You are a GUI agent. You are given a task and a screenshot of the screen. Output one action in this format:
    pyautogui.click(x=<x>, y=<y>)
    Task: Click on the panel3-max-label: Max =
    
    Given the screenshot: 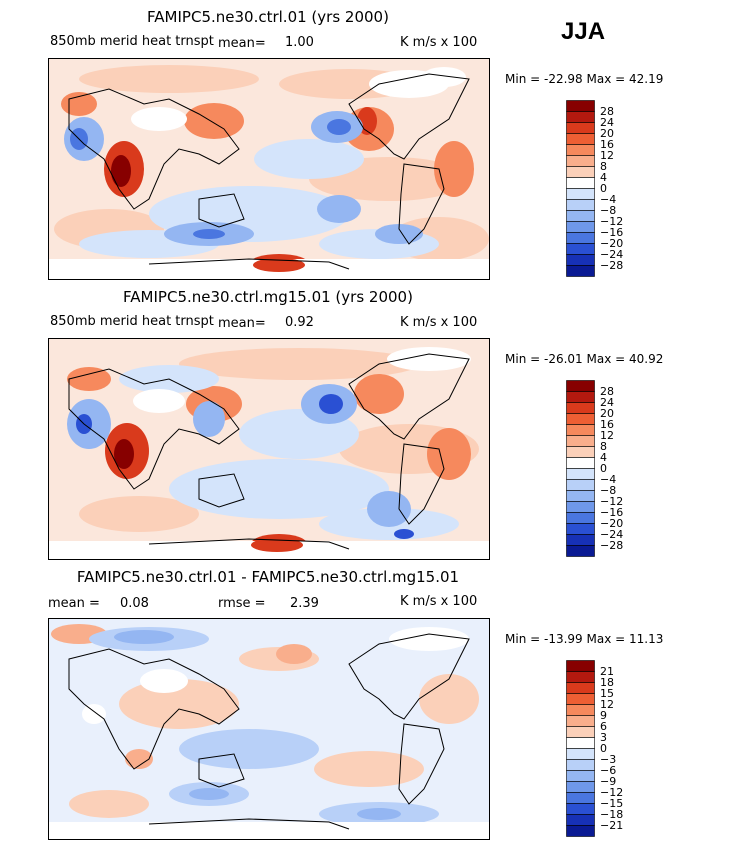 What is the action you would take?
    pyautogui.click(x=606, y=639)
    